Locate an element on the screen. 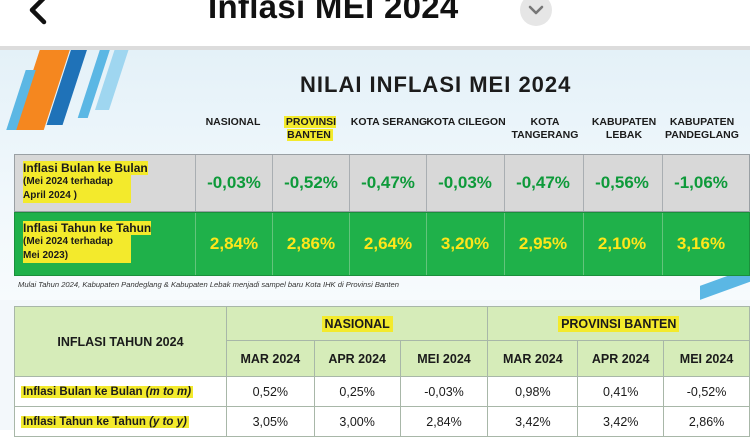 The height and width of the screenshot is (437, 750). table-cell: 0,25% is located at coordinates (357, 391).